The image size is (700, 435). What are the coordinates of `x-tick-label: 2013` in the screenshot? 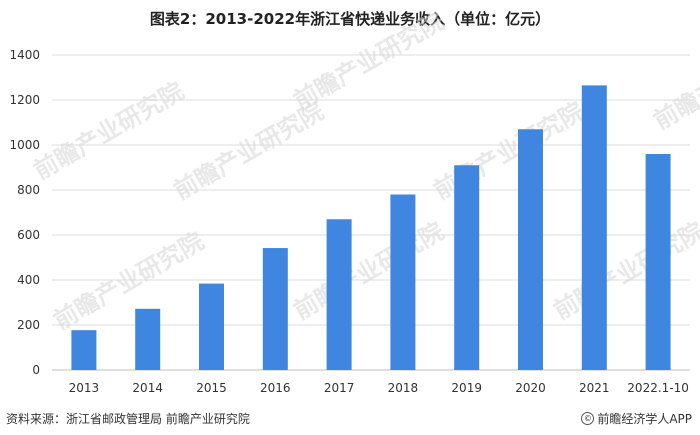 It's located at (84, 388).